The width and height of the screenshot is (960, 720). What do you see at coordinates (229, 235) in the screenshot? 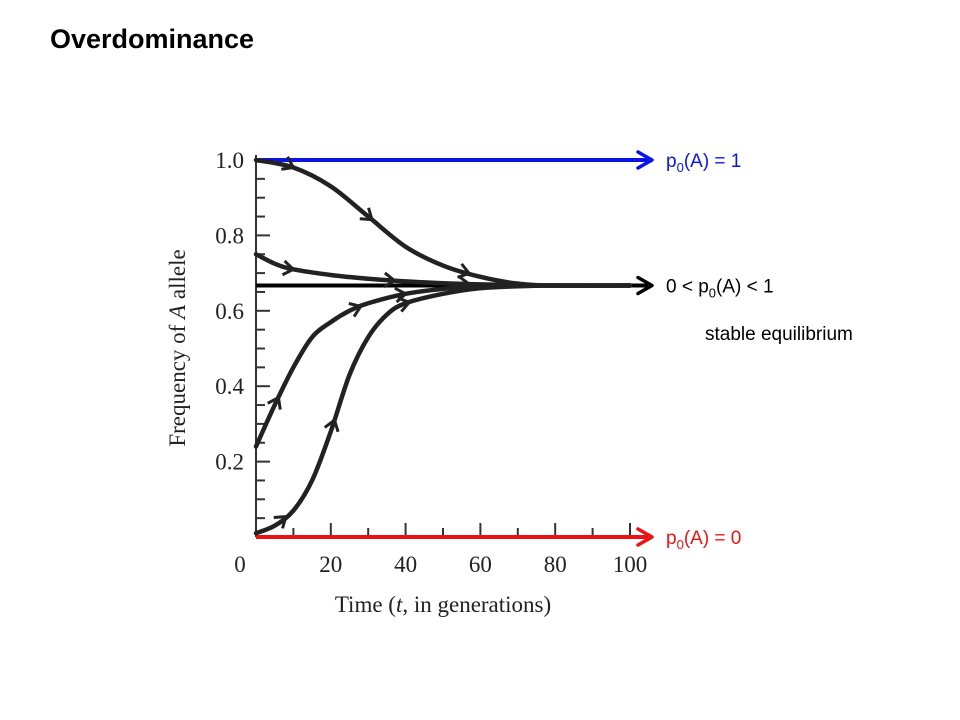
I see `y-tick-label: 0.8` at bounding box center [229, 235].